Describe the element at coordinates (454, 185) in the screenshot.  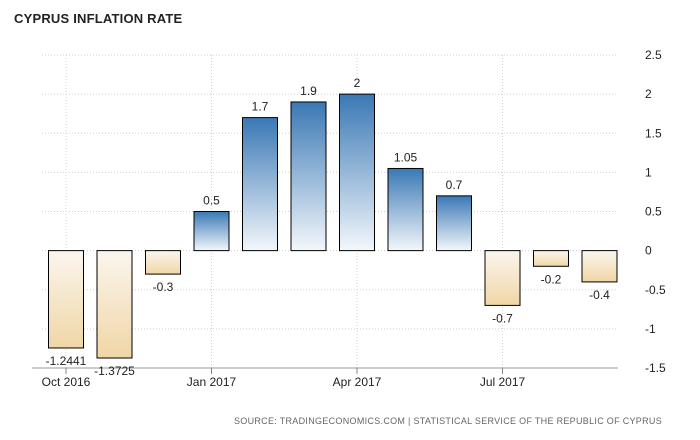
I see `data-label: 0.7` at that location.